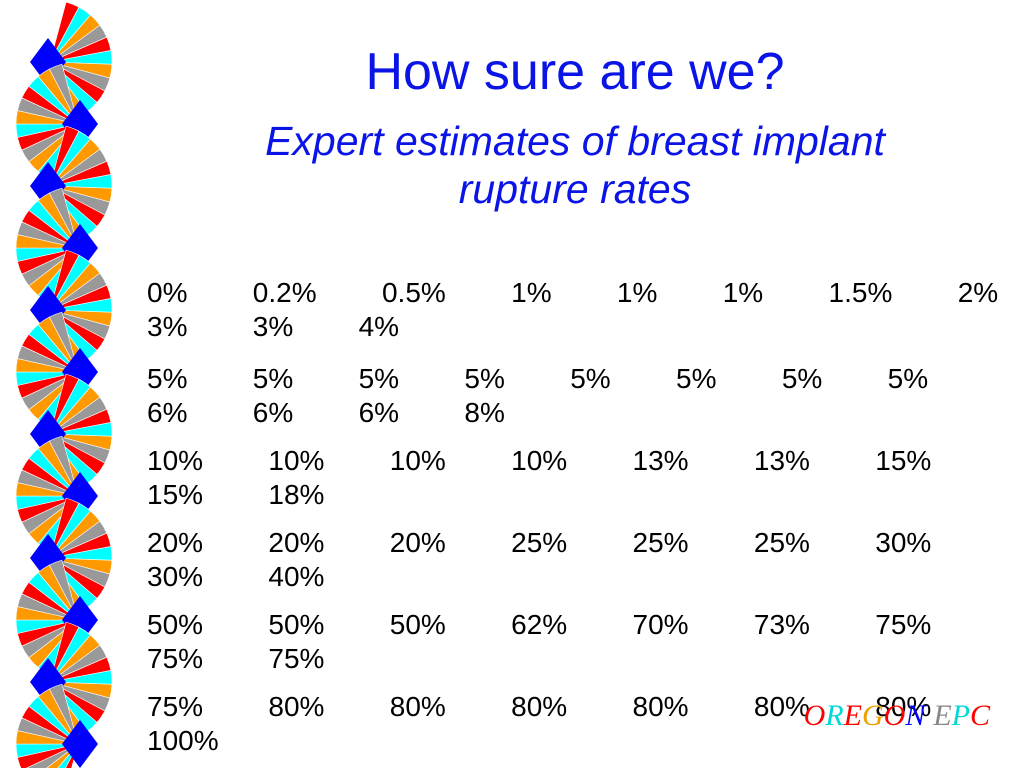  I want to click on estimates-row: 75% 80% 80% 80% 80% 80% 80% 100%, so click(572, 723).